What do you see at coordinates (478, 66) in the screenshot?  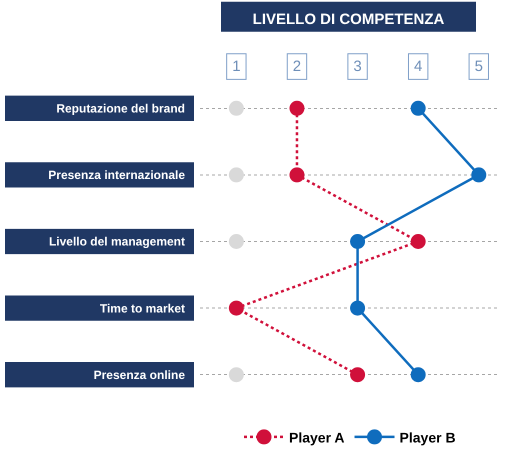 I see `x-tick-label: 5` at bounding box center [478, 66].